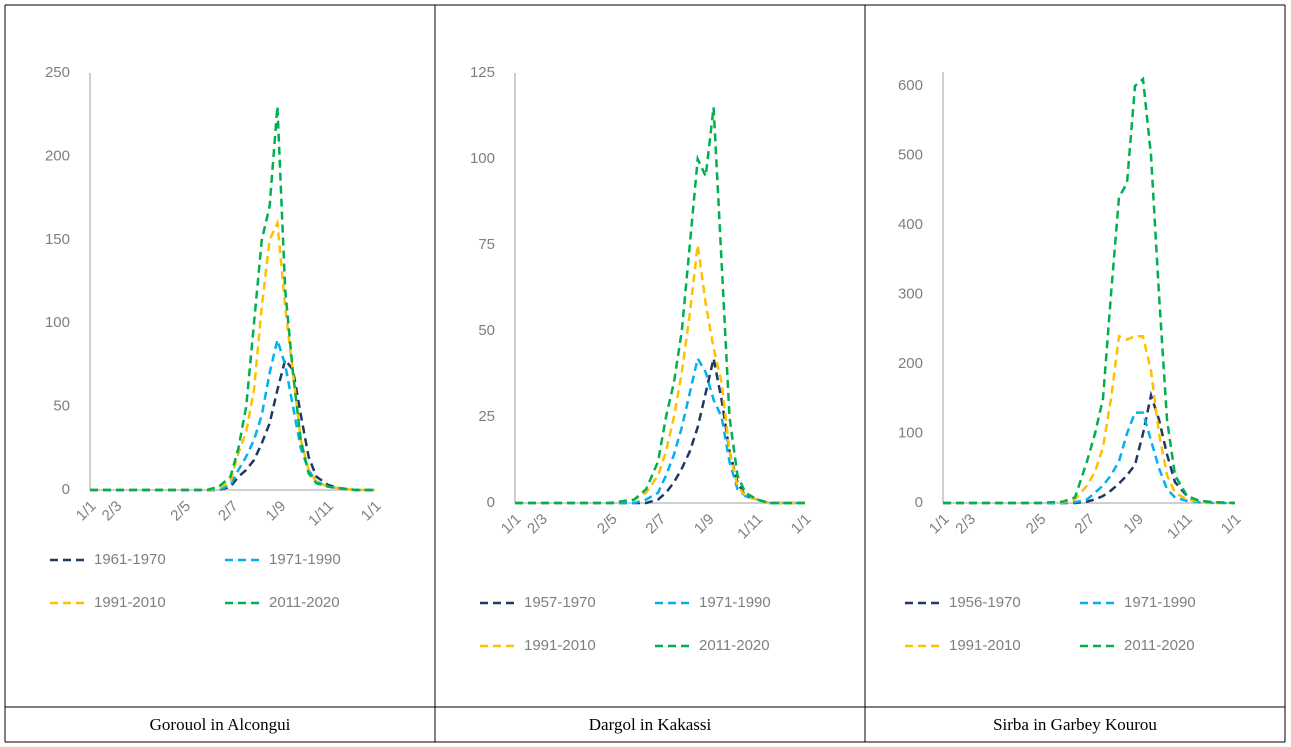  I want to click on y-tick-label: 400, so click(910, 224).